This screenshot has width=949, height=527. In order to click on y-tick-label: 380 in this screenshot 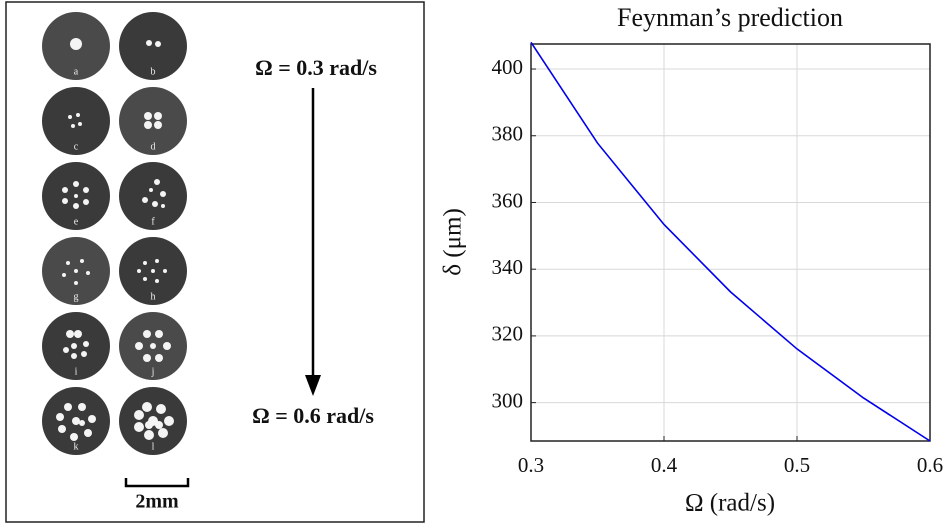, I will do `click(508, 134)`.